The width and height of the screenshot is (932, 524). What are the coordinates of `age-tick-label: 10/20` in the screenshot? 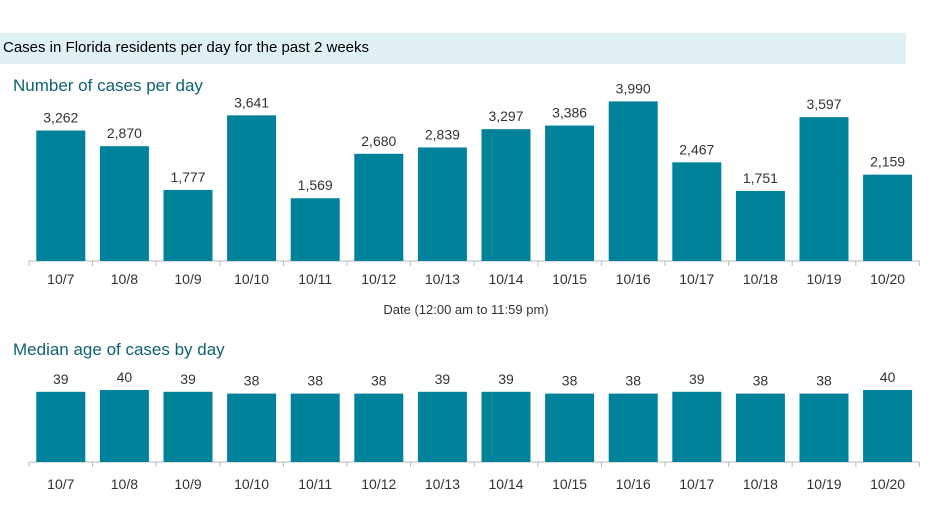 It's located at (887, 484).